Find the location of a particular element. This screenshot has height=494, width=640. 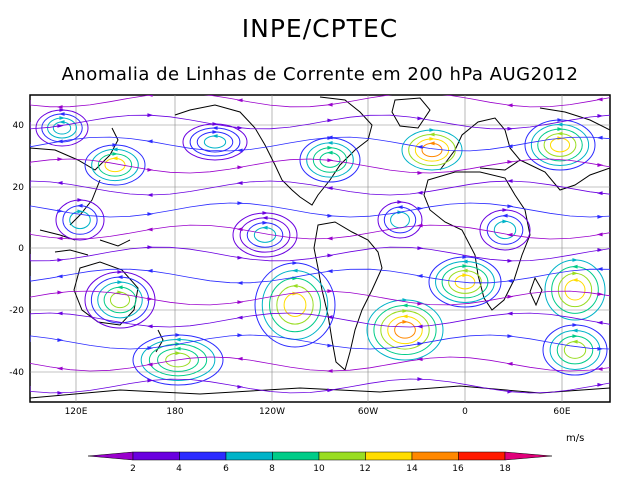

coast-madagascar is located at coordinates (536, 291).